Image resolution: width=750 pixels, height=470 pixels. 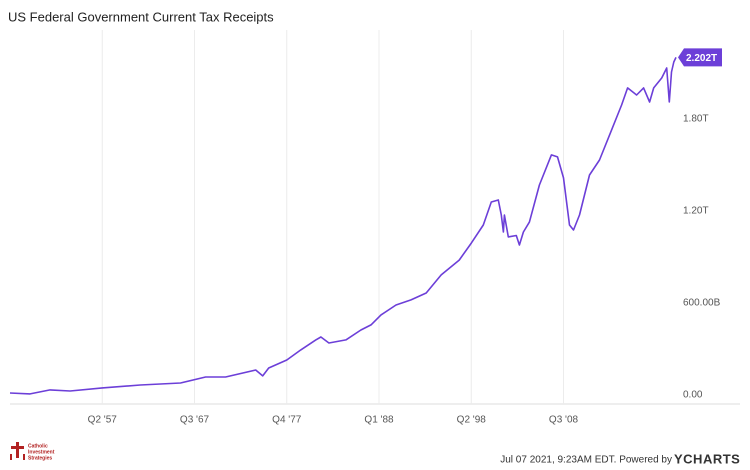 I want to click on logo-icon, so click(x=17, y=451).